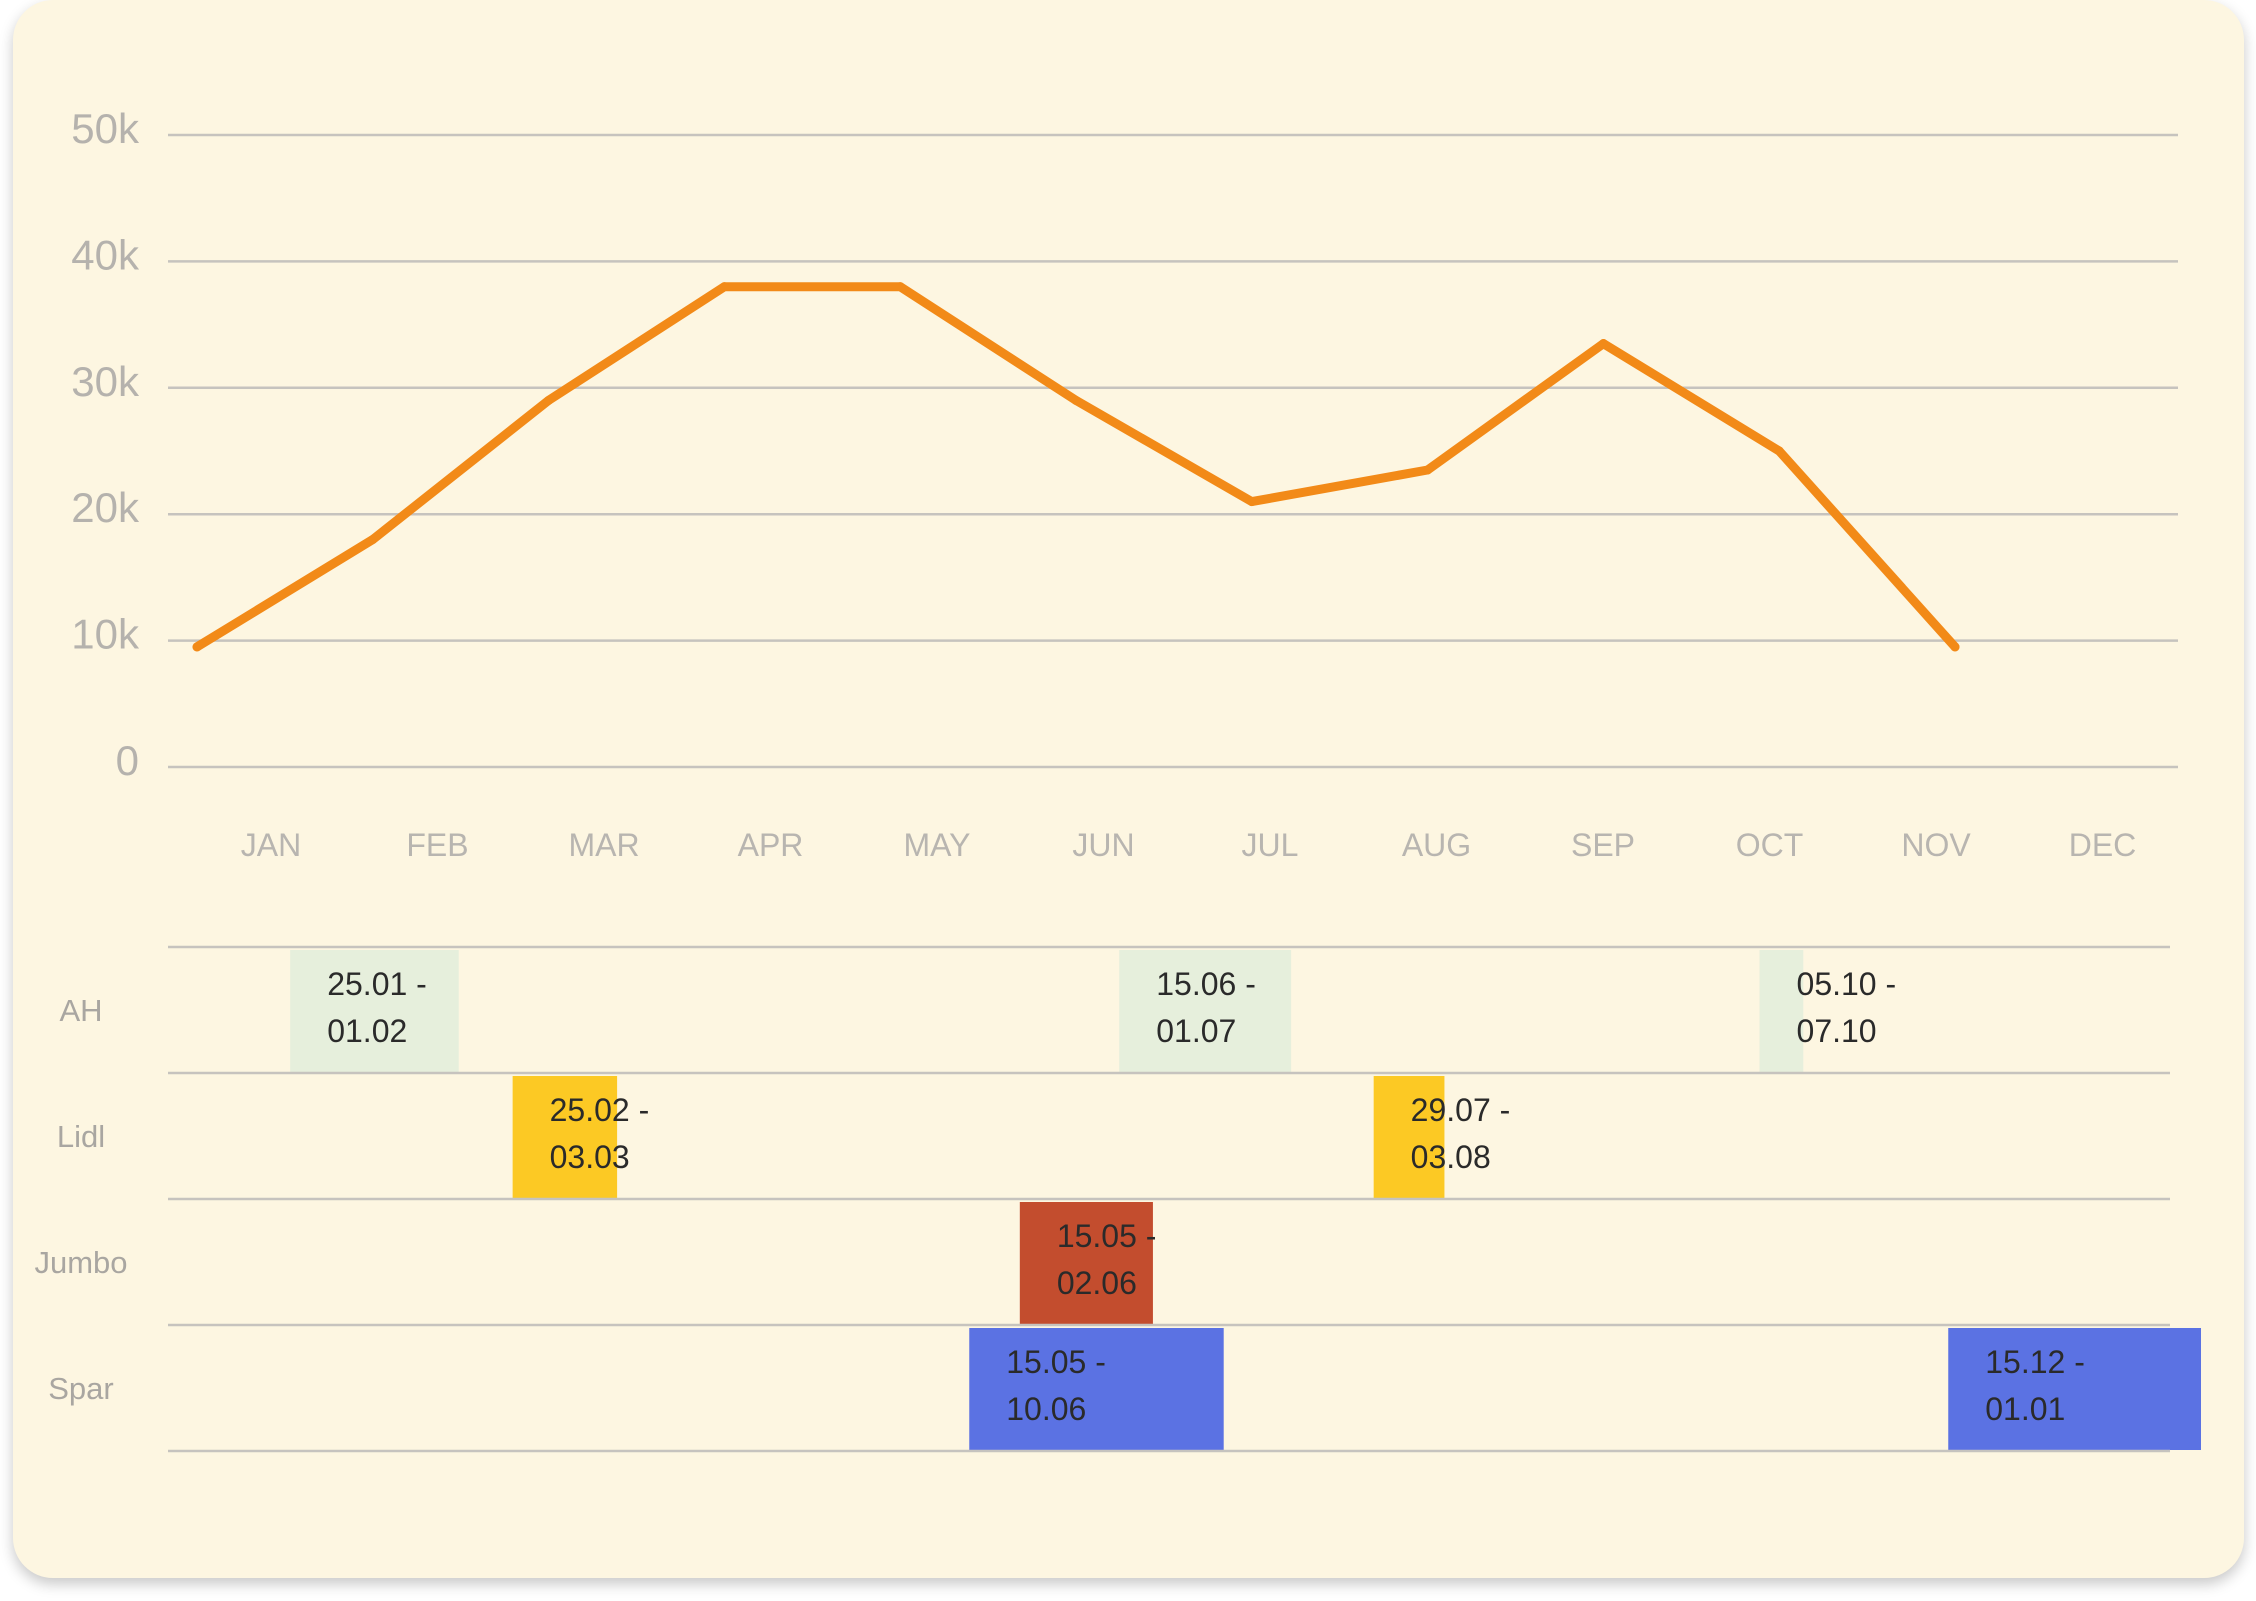 This screenshot has height=1601, width=2256. I want to click on y-axis-ticks: 0 10k 20k 30k 40k 50k, so click(105, 444).